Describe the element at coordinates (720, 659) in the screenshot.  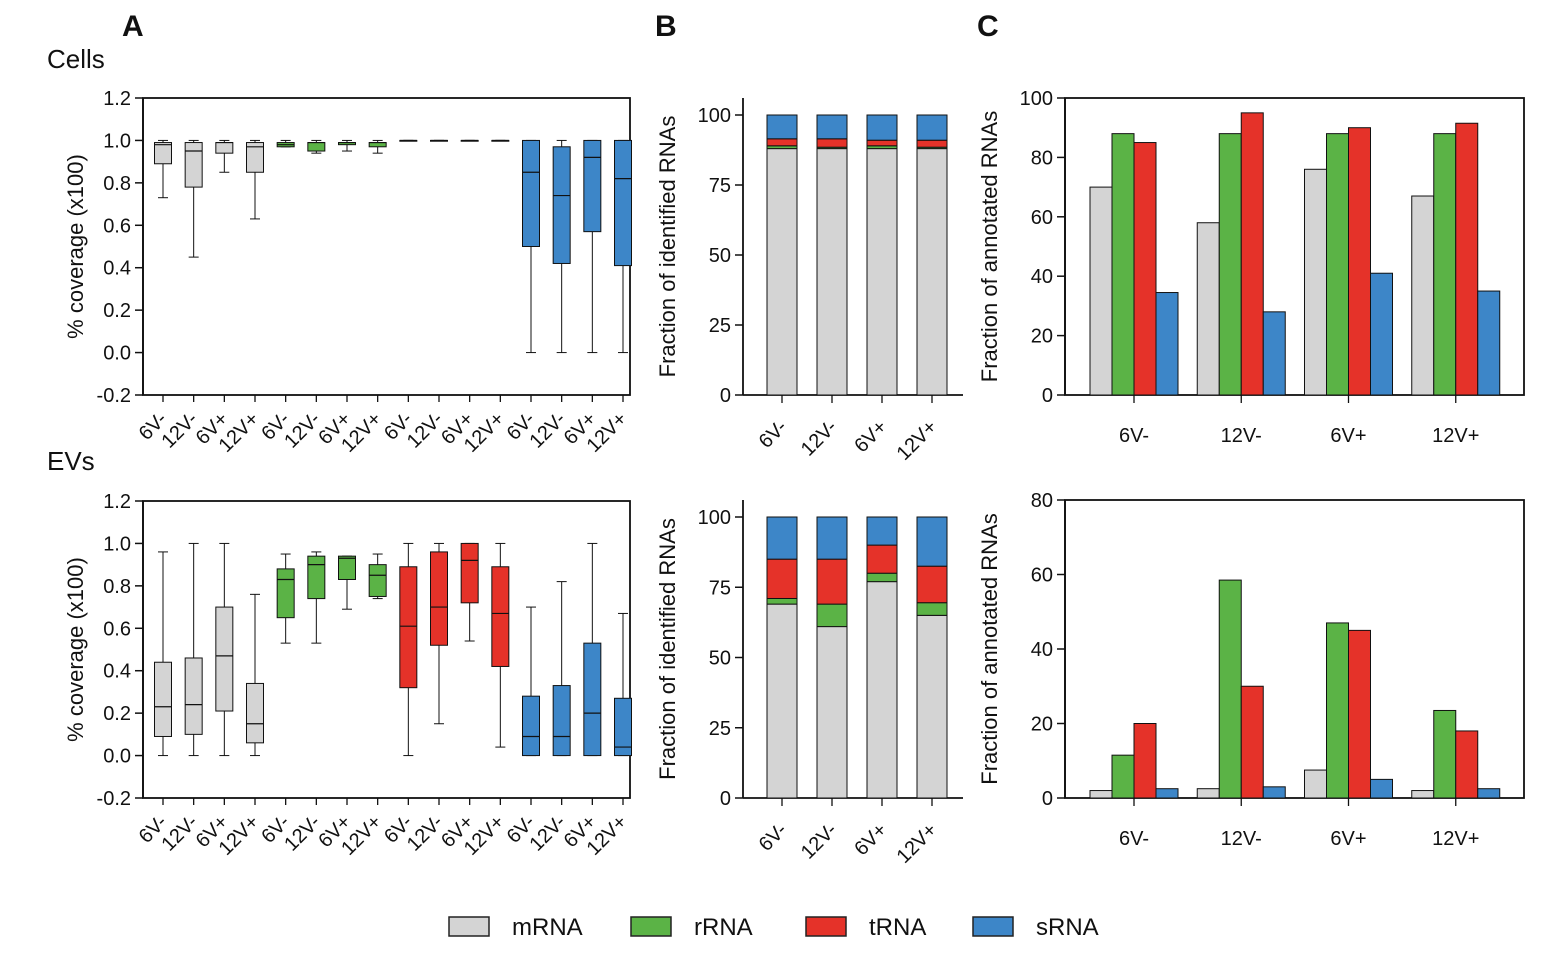
I see `b-evs-y-tick-label: 50` at that location.